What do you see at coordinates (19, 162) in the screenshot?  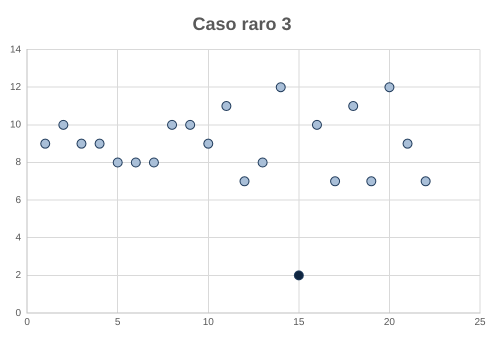 I see `y-tick-label: 8` at bounding box center [19, 162].